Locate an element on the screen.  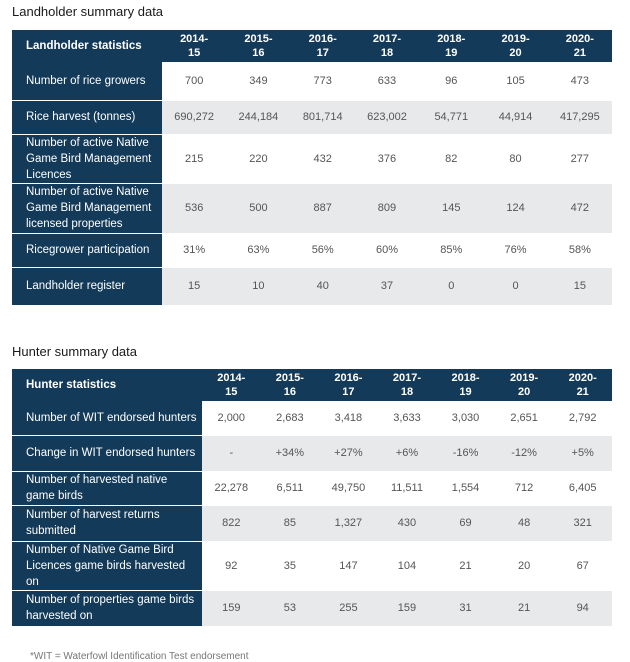
hunter-table-cell: 49,750 is located at coordinates (348, 488).